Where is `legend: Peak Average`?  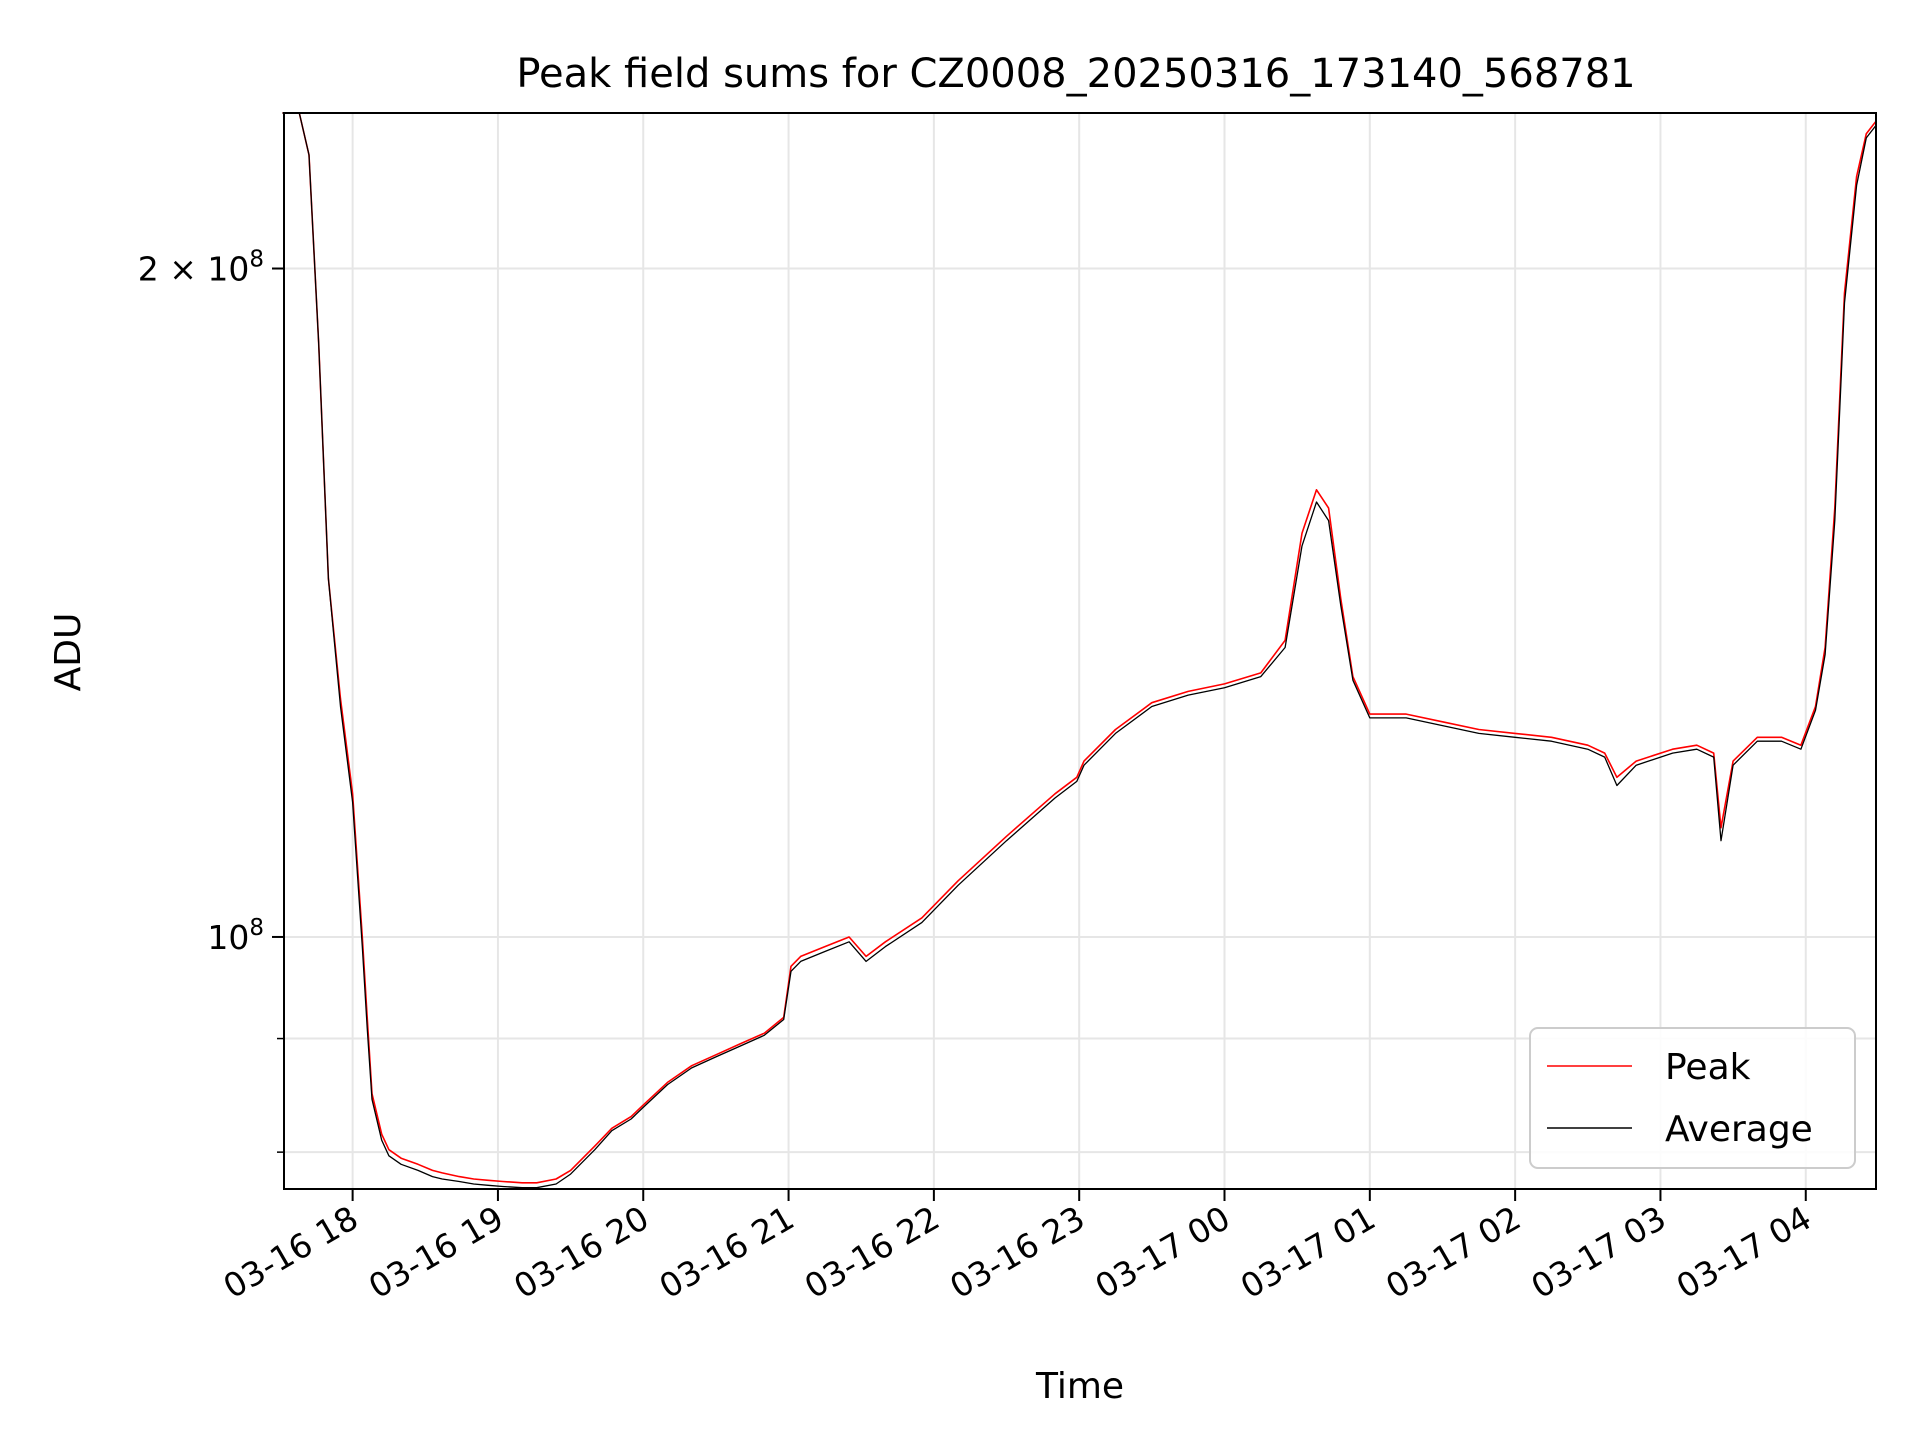 legend: Peak Average is located at coordinates (1692, 1098).